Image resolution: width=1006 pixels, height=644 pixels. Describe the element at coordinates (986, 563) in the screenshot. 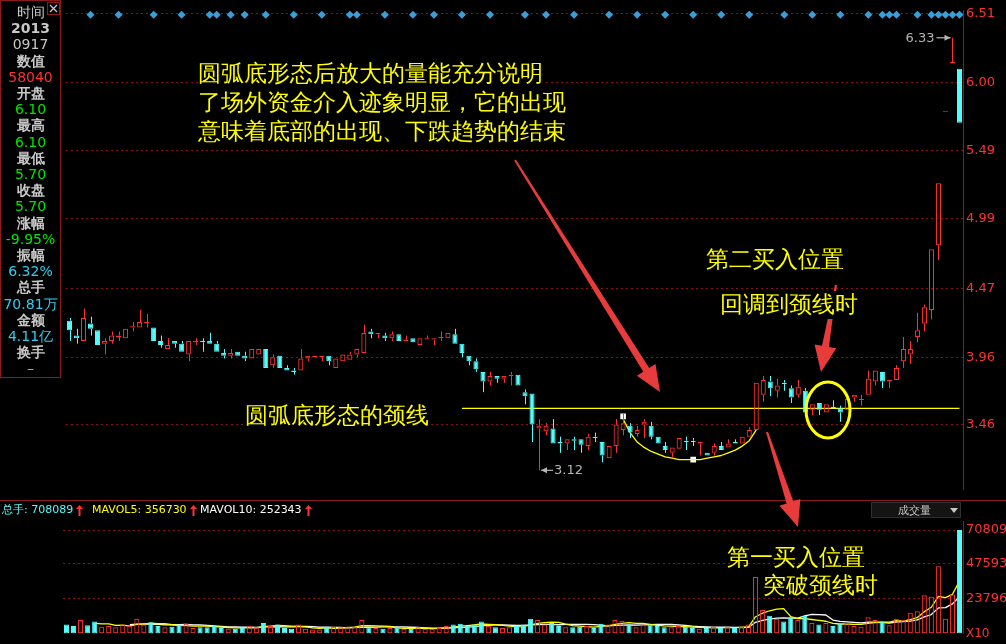

I see `y-tick-label: 47593` at that location.